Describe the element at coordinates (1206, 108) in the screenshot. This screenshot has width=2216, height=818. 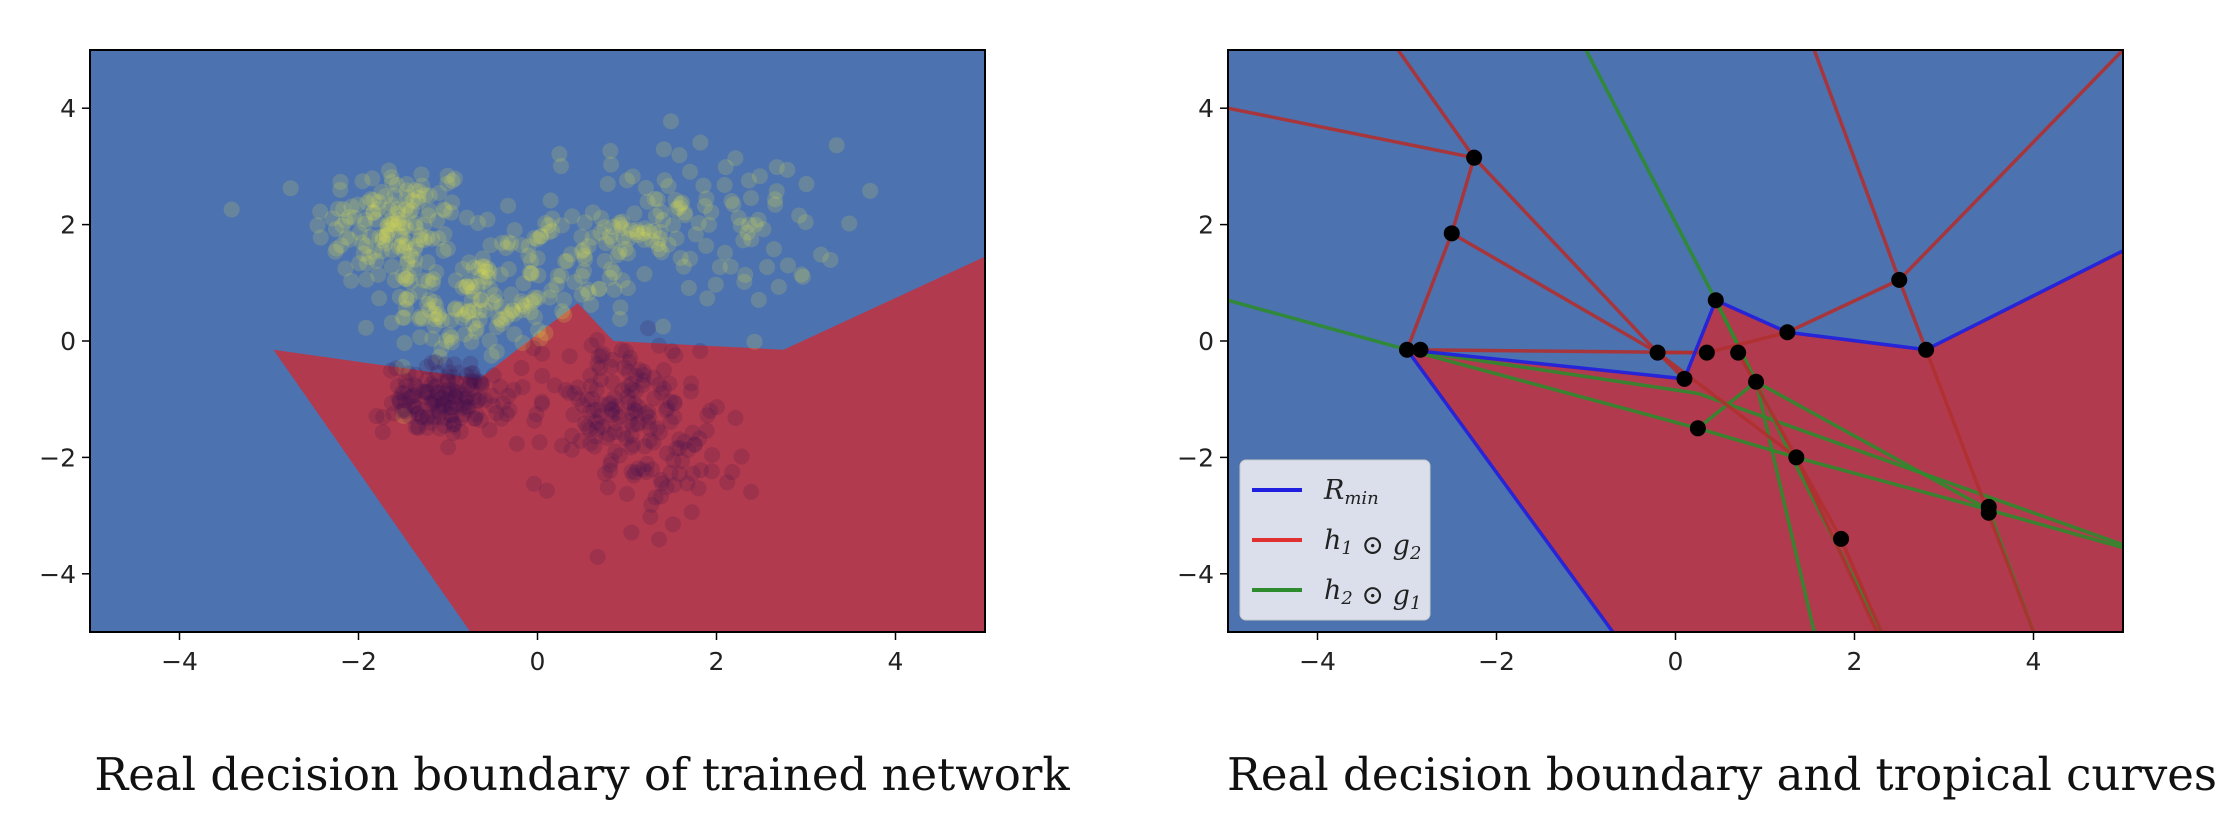
I see `y-tick-label: 4` at that location.